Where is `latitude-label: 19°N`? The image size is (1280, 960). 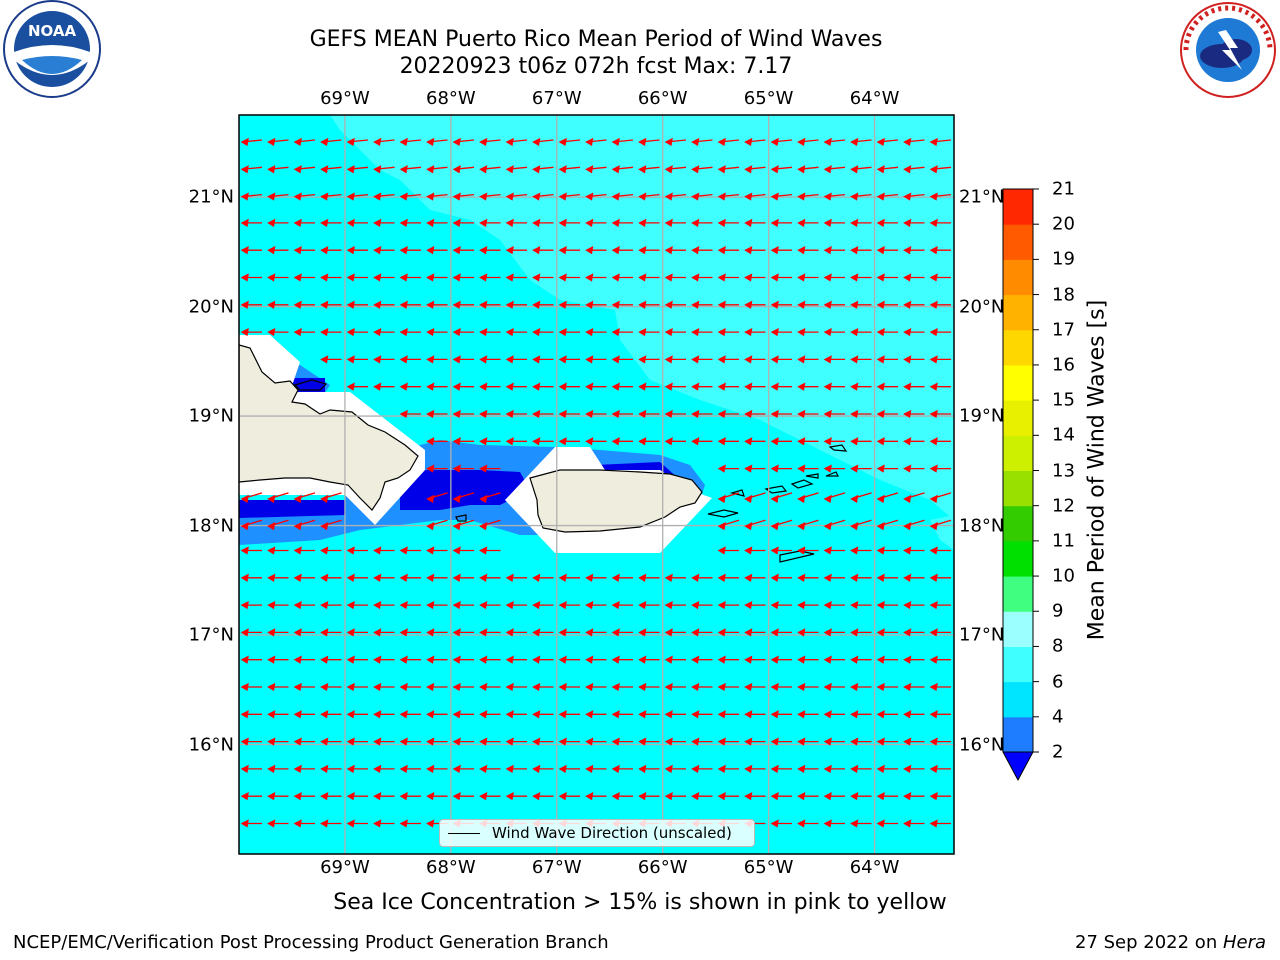
latitude-label: 19°N is located at coordinates (982, 416).